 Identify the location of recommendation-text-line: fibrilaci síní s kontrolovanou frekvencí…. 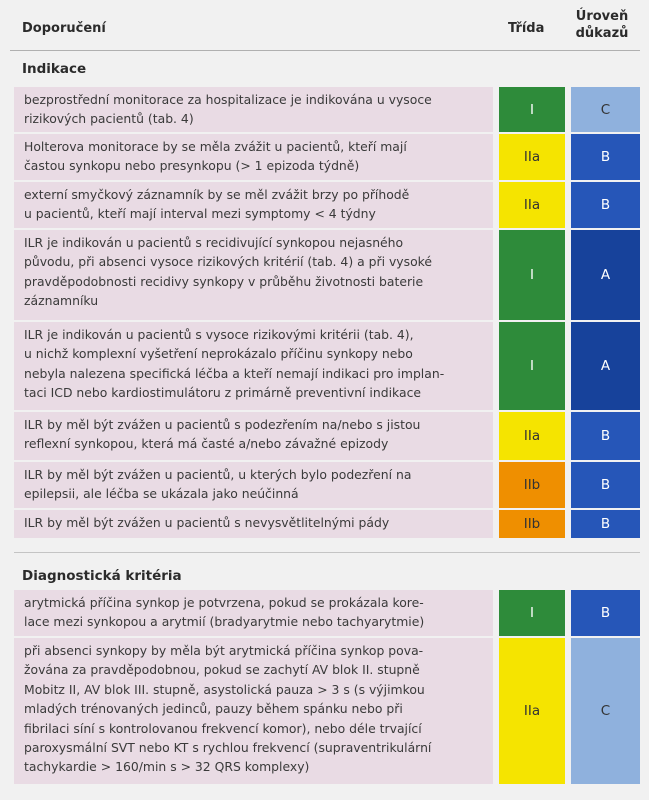
(223, 728).